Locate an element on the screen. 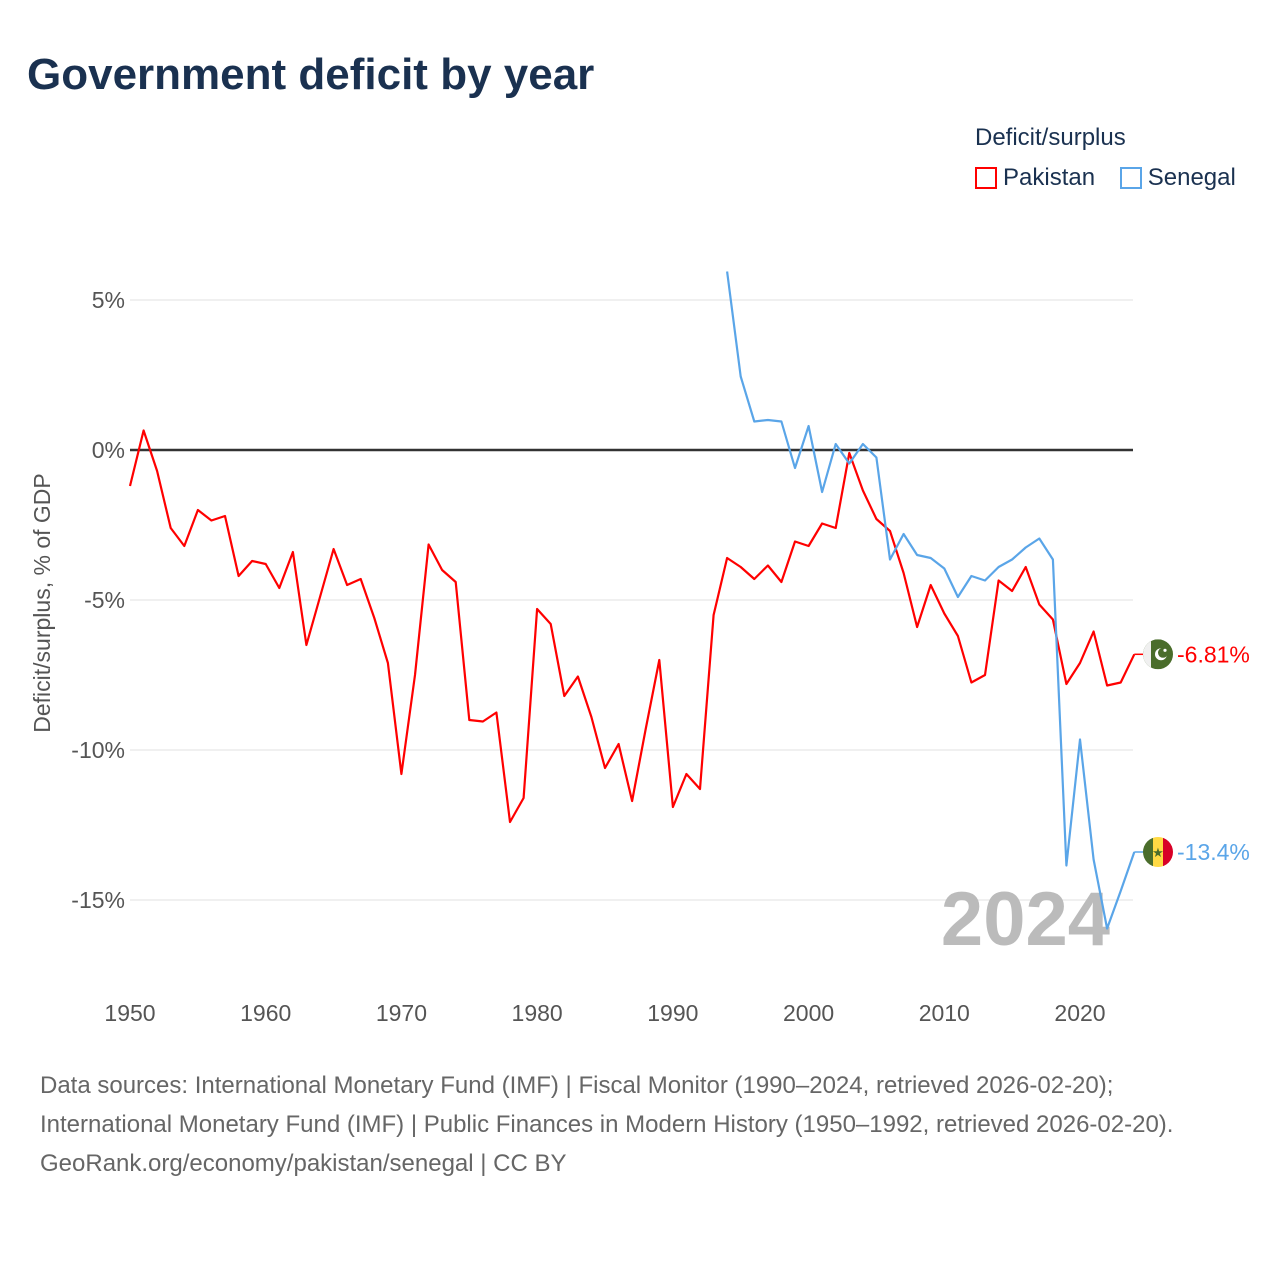 The height and width of the screenshot is (1280, 1280). x-tick-label: 1980 is located at coordinates (537, 1013).